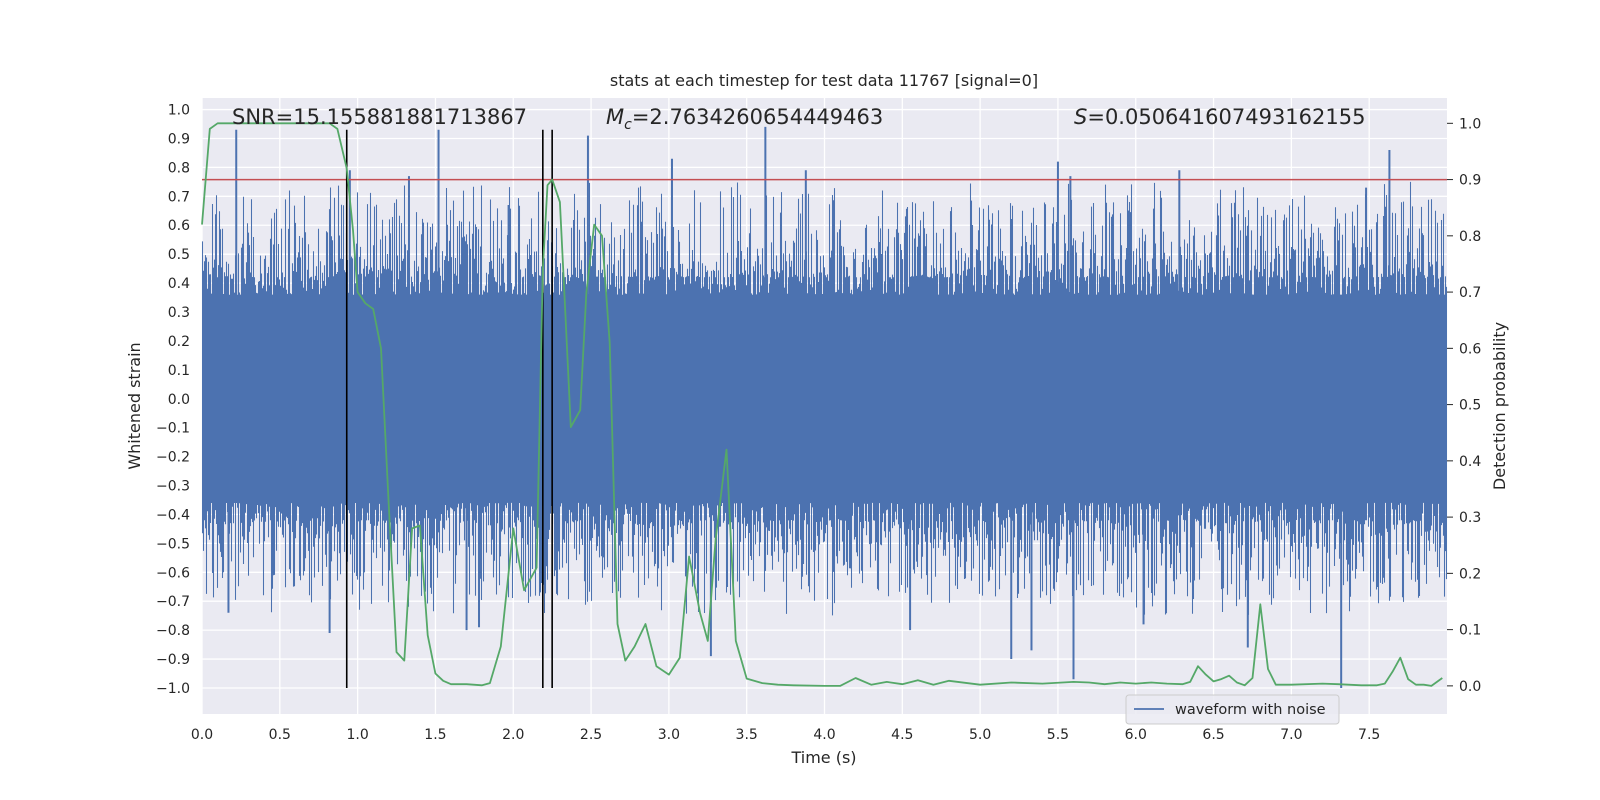 The width and height of the screenshot is (1600, 800). What do you see at coordinates (1470, 349) in the screenshot?
I see `right-tick-label: 0.6` at bounding box center [1470, 349].